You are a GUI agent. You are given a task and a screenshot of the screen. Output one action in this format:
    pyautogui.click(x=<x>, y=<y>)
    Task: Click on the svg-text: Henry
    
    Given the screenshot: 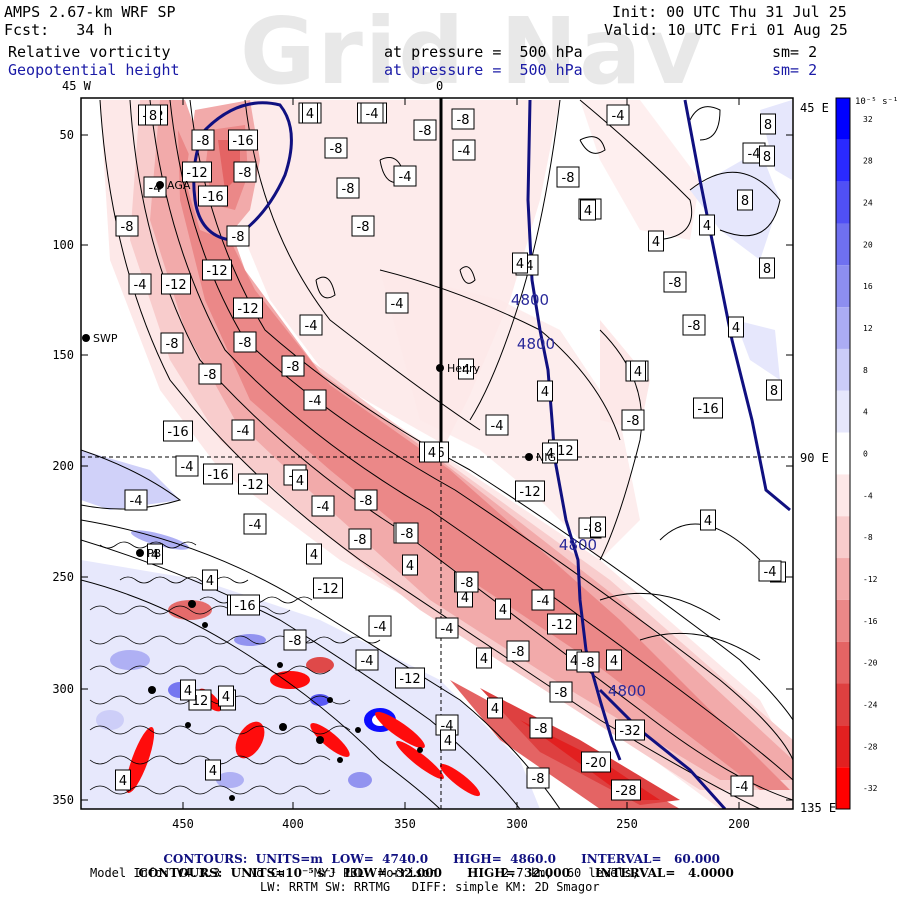 What is the action you would take?
    pyautogui.click(x=464, y=368)
    